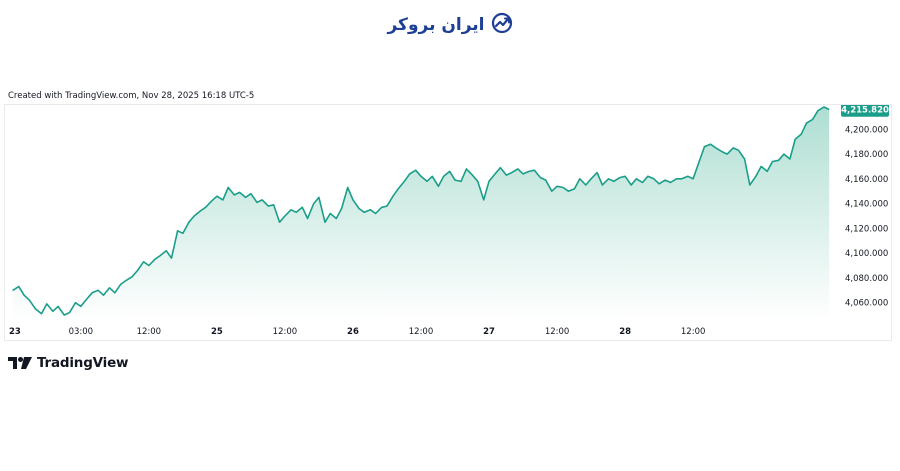 The image size is (900, 471). Describe the element at coordinates (217, 332) in the screenshot. I see `x-tick-label: 25` at that location.